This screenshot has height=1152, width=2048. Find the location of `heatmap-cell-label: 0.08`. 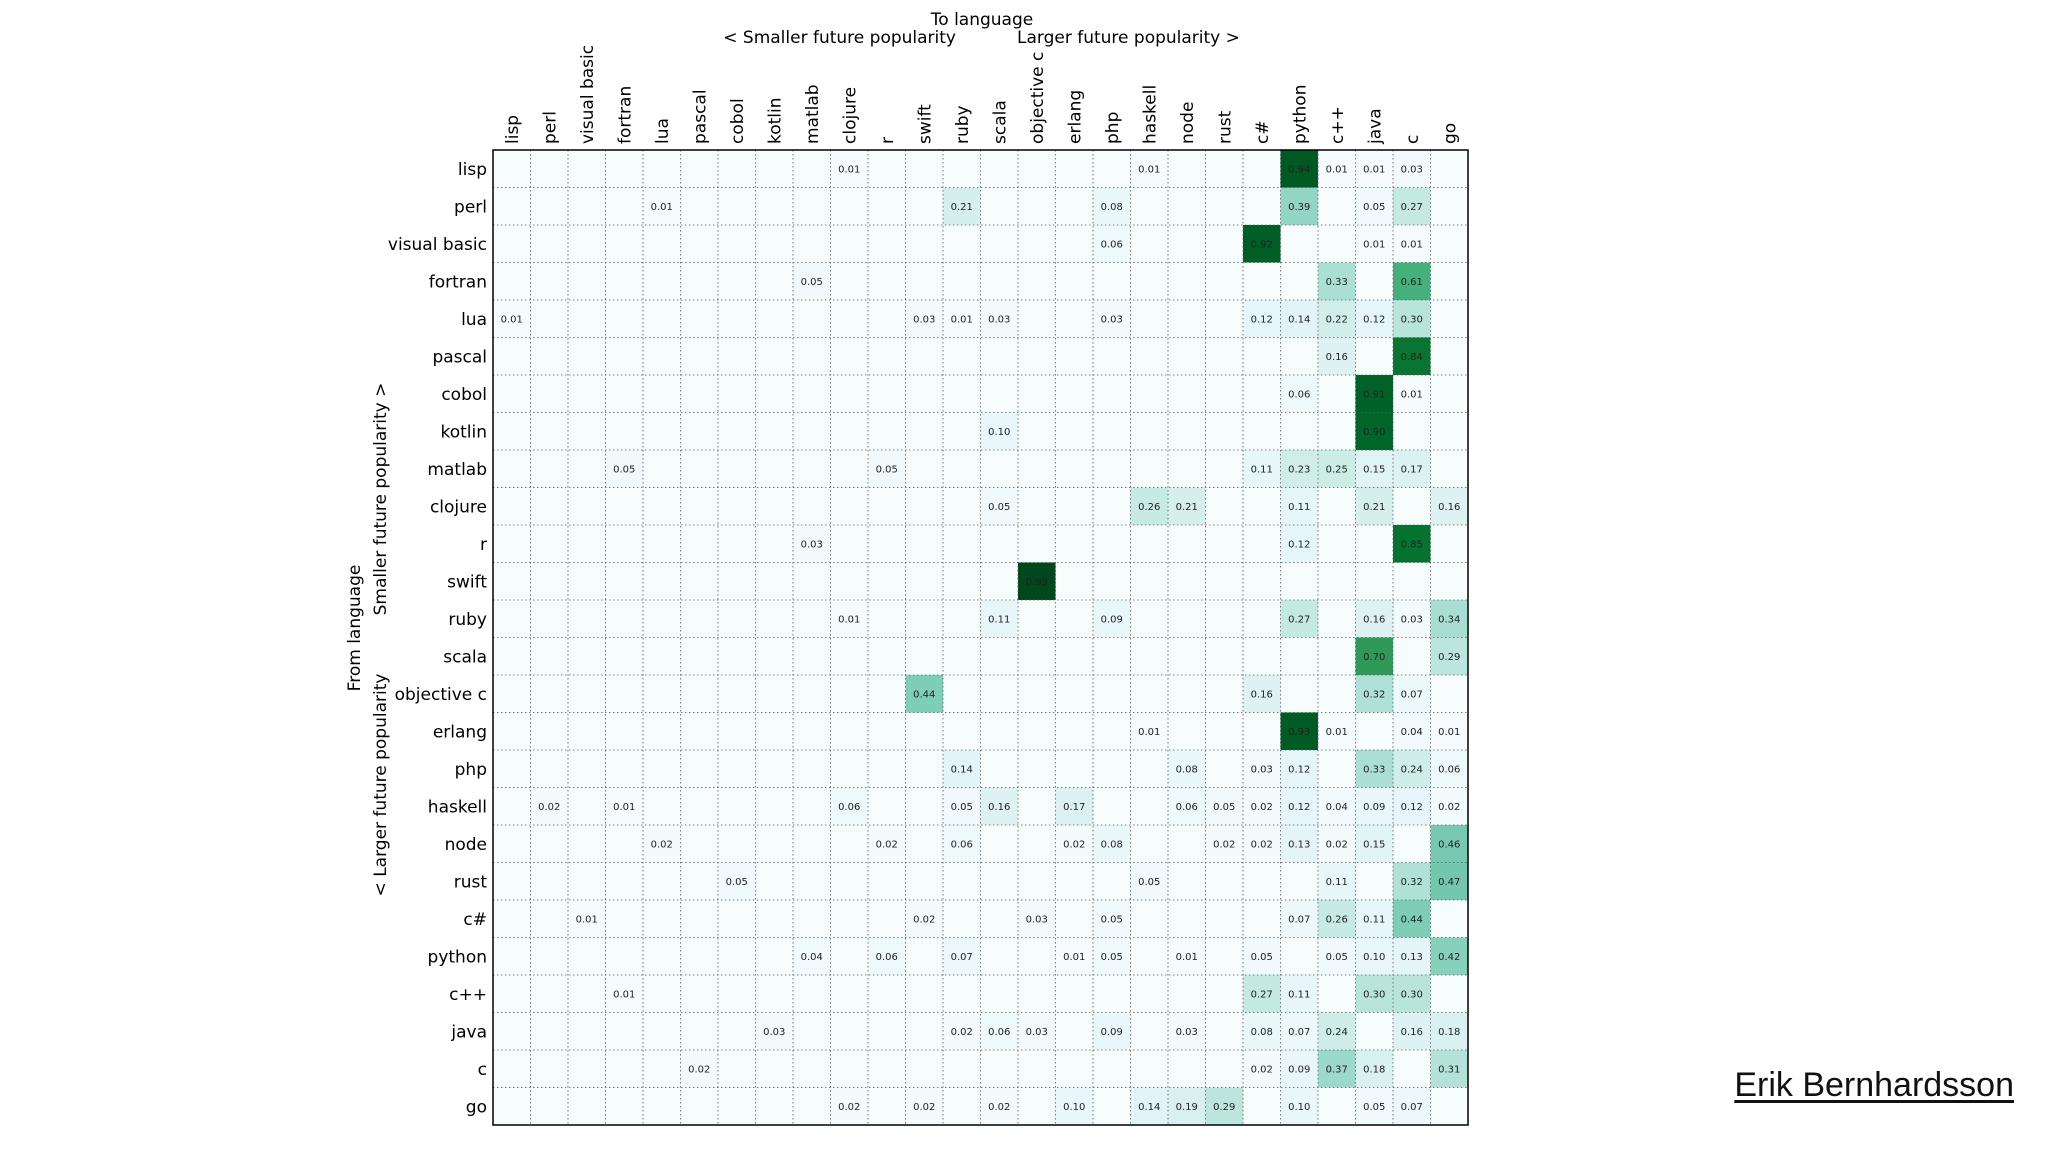

heatmap-cell-label: 0.08 is located at coordinates (1112, 844).